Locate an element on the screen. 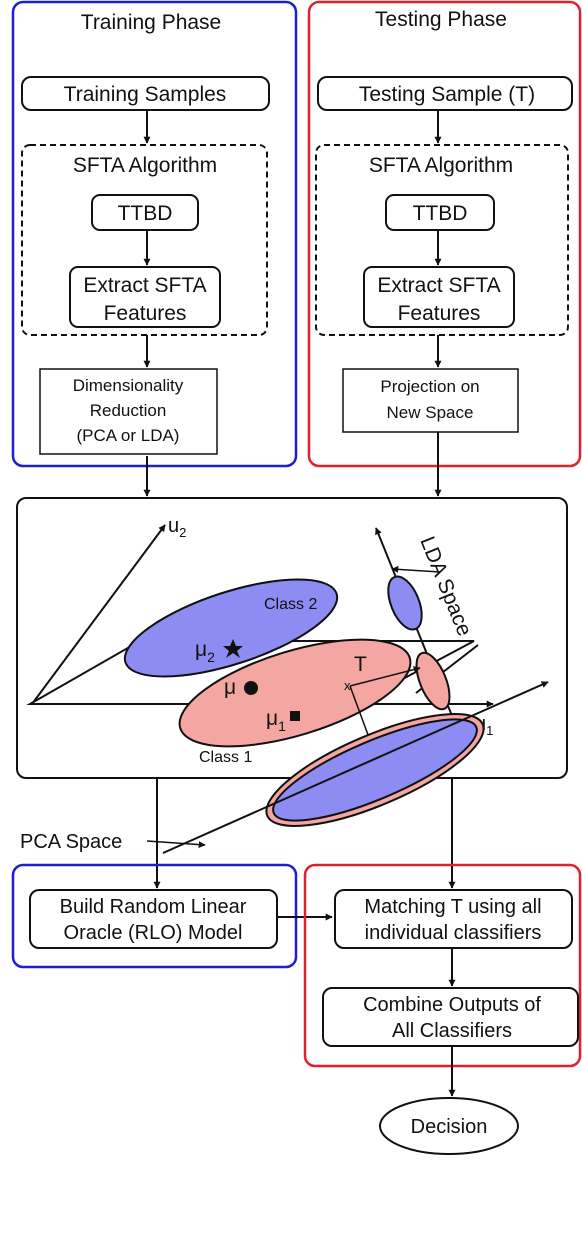  pca-space-label: PCA Space is located at coordinates (71, 842).